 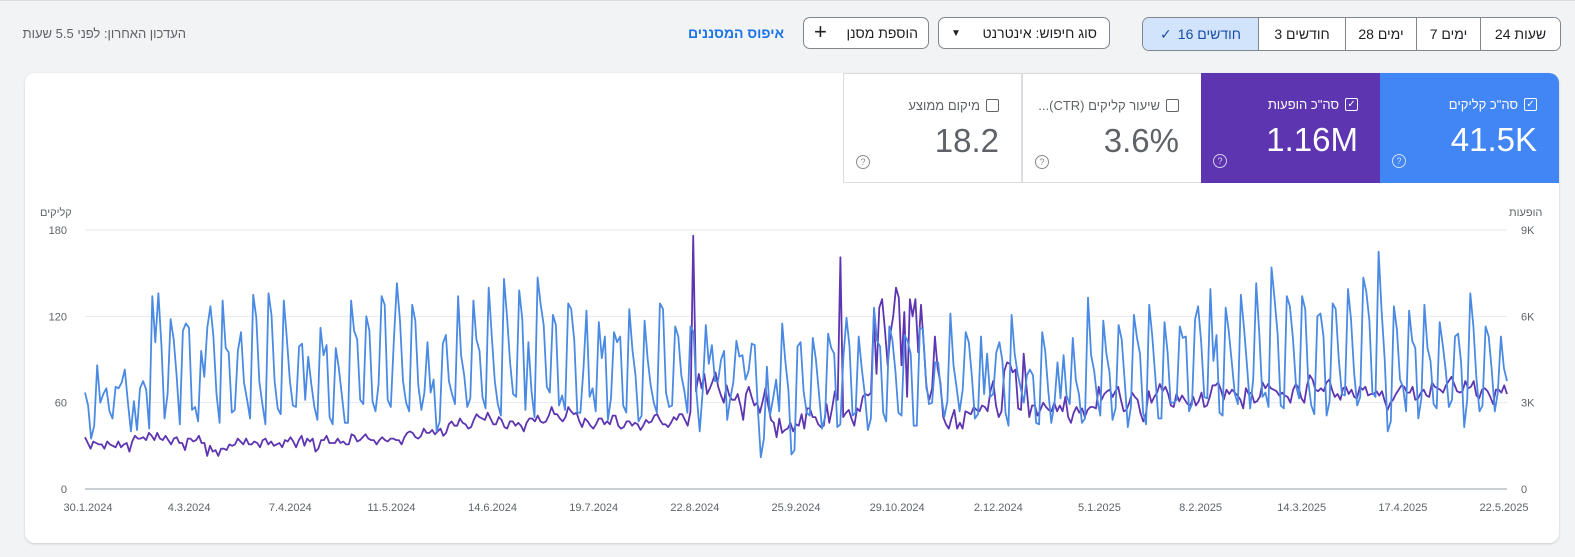 I want to click on add-filter-button: + הוספת מסנן, so click(x=866, y=33).